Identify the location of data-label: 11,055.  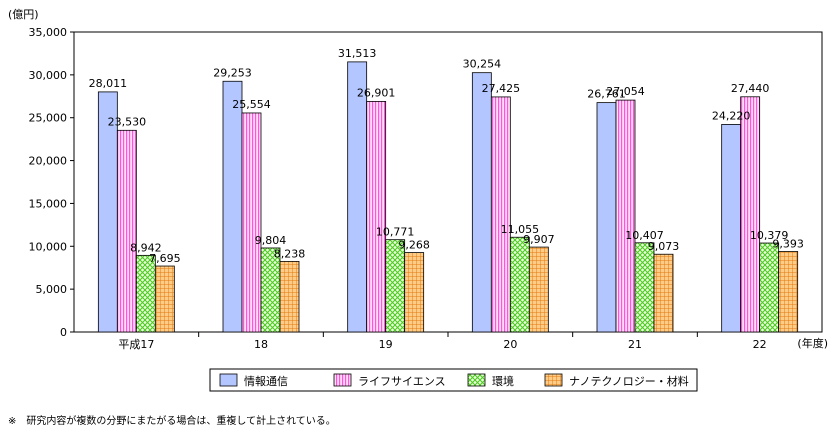
(520, 229).